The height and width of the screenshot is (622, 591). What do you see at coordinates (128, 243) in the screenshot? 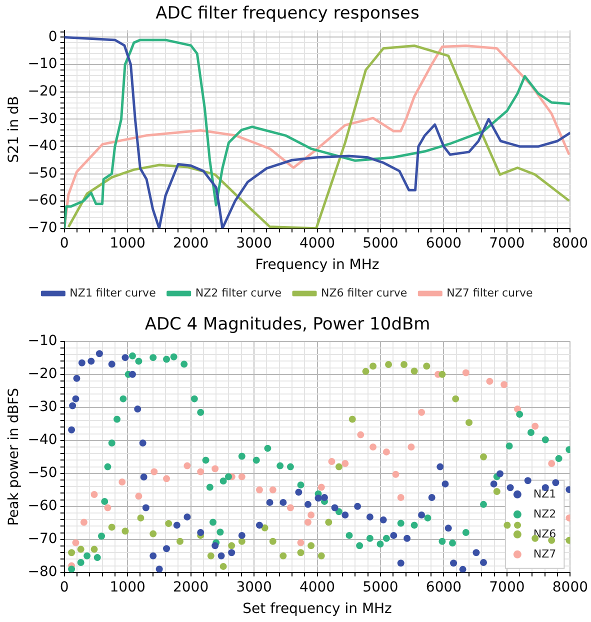
I see `x-tick-label: 1000` at bounding box center [128, 243].